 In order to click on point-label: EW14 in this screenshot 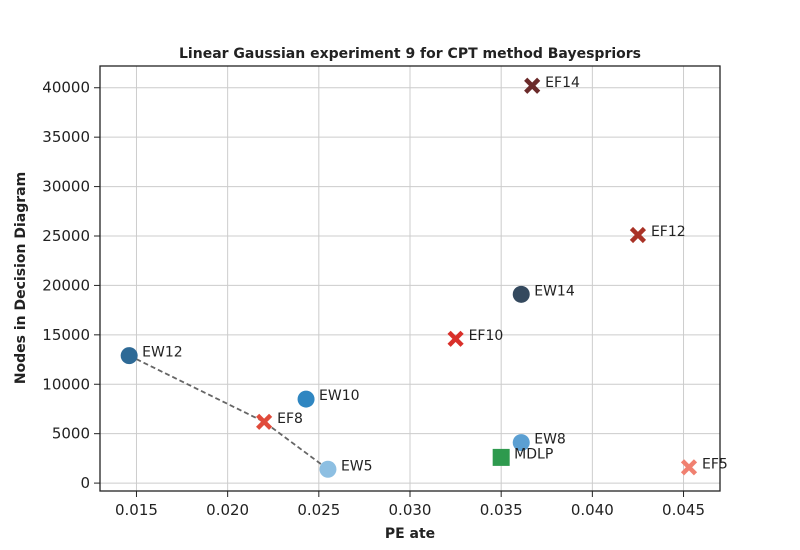, I will do `click(554, 291)`.